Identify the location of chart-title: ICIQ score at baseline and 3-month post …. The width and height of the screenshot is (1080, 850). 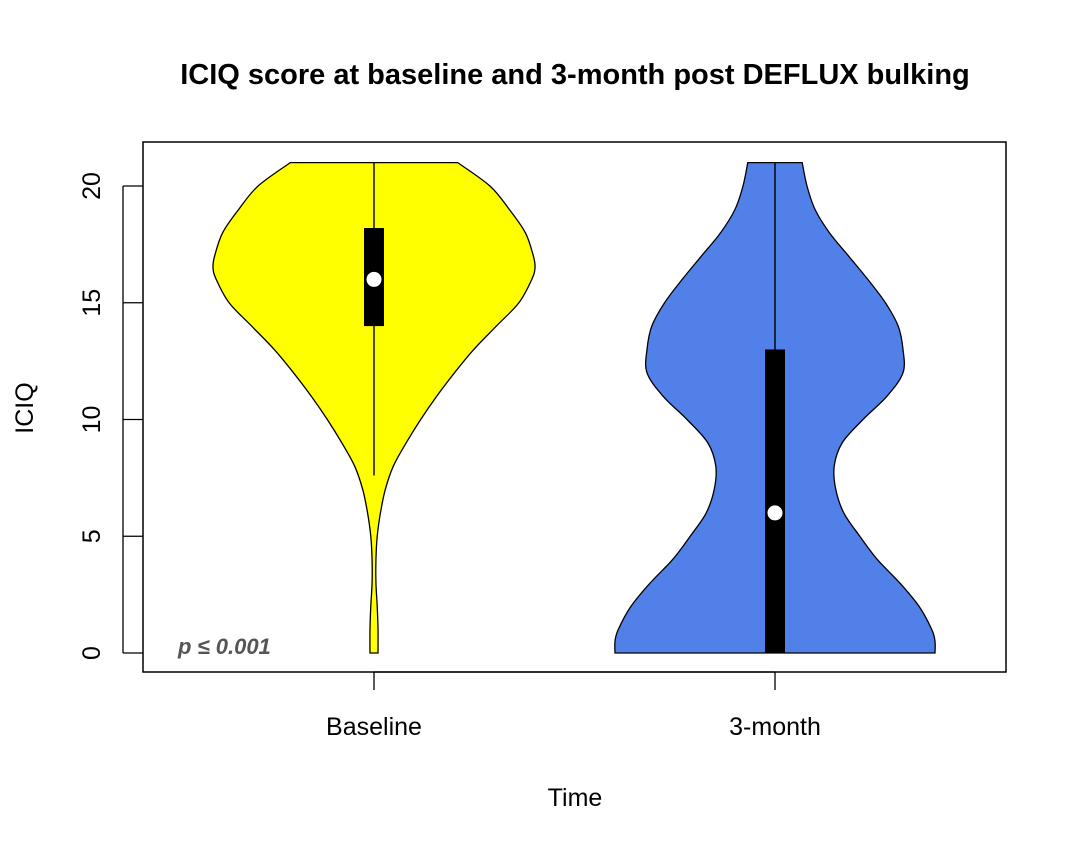
(575, 75).